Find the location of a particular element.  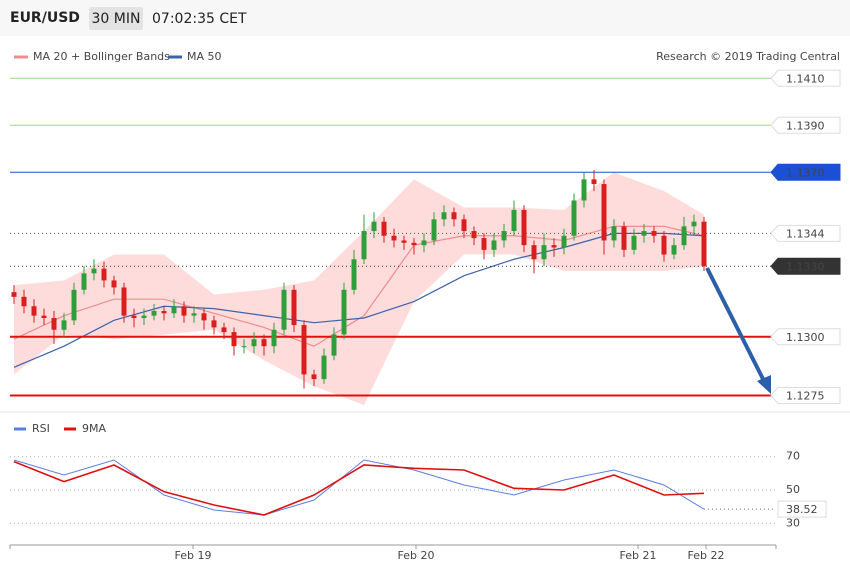

level-label: 1.1344 is located at coordinates (805, 233).